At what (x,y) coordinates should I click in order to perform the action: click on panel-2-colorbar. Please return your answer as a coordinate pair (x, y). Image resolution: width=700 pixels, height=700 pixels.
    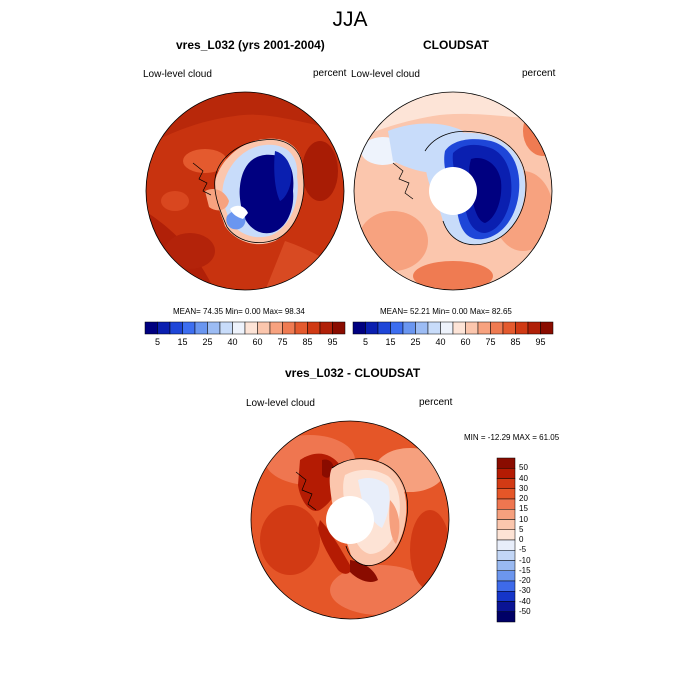
    Looking at the image, I should click on (453, 328).